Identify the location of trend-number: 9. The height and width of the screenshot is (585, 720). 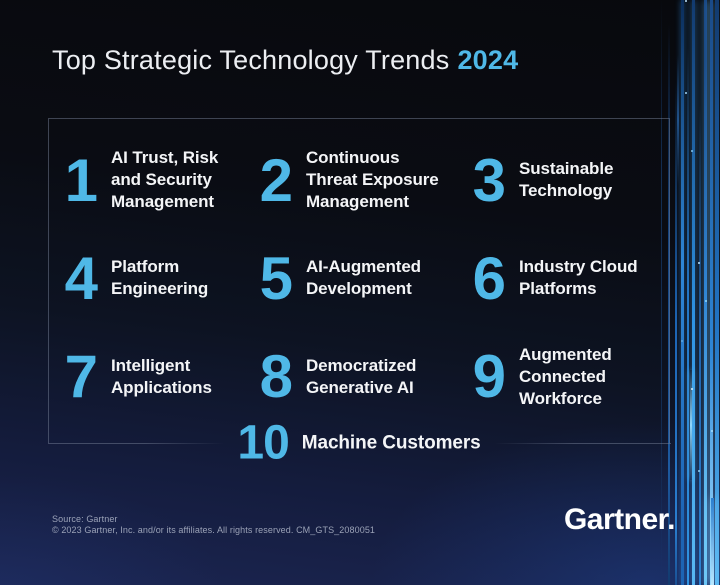
(489, 377).